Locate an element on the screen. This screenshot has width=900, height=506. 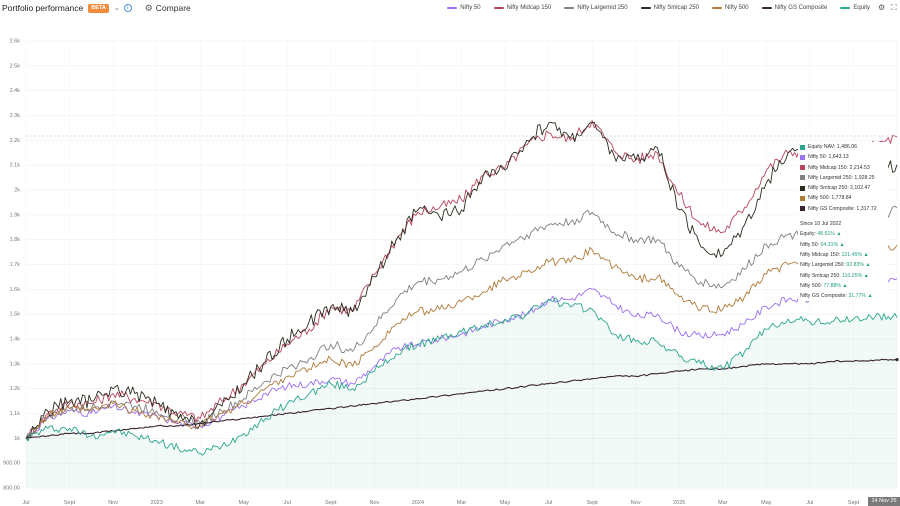
tooltip-value-label: Nifty 50: 1,643.13 is located at coordinates (828, 157).